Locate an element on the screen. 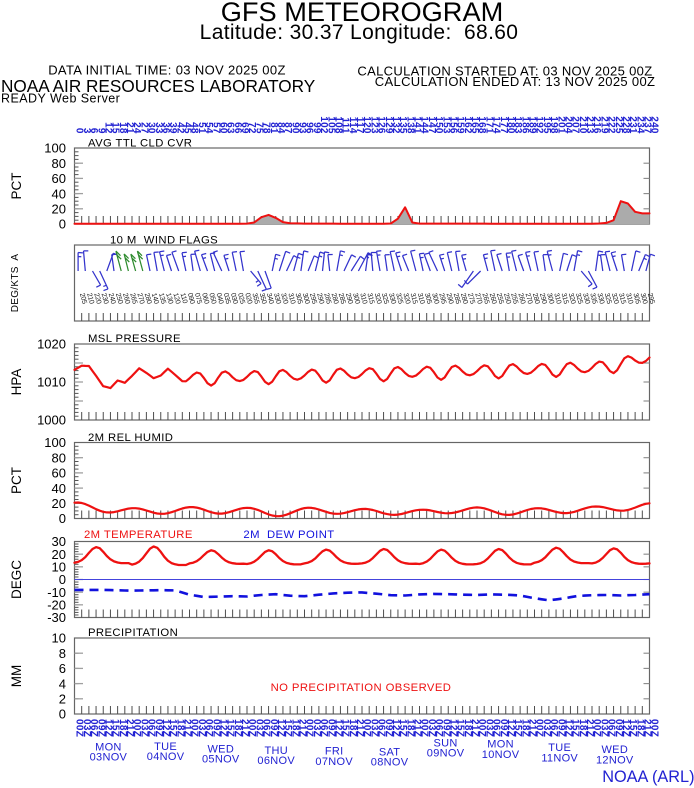 This screenshot has width=694, height=788. svg-text: 140 is located at coordinates (155, 298).